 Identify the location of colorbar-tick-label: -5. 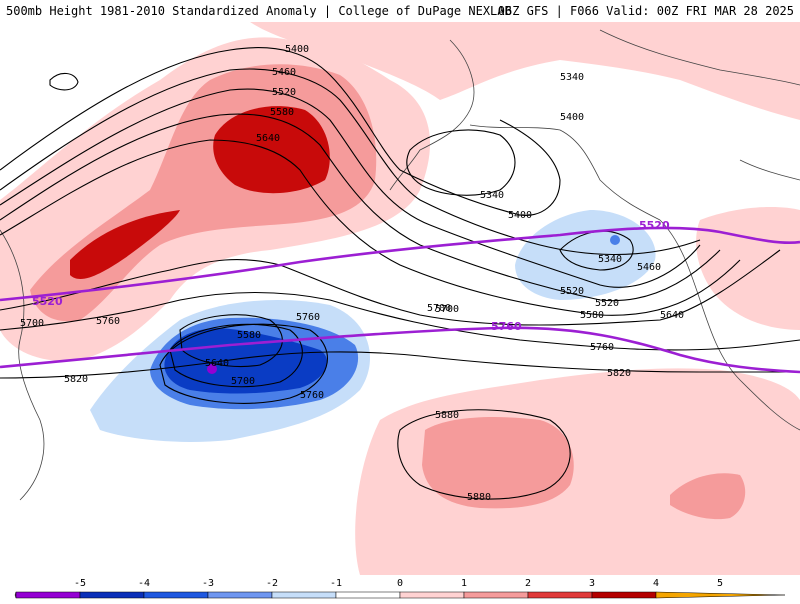
(80, 583).